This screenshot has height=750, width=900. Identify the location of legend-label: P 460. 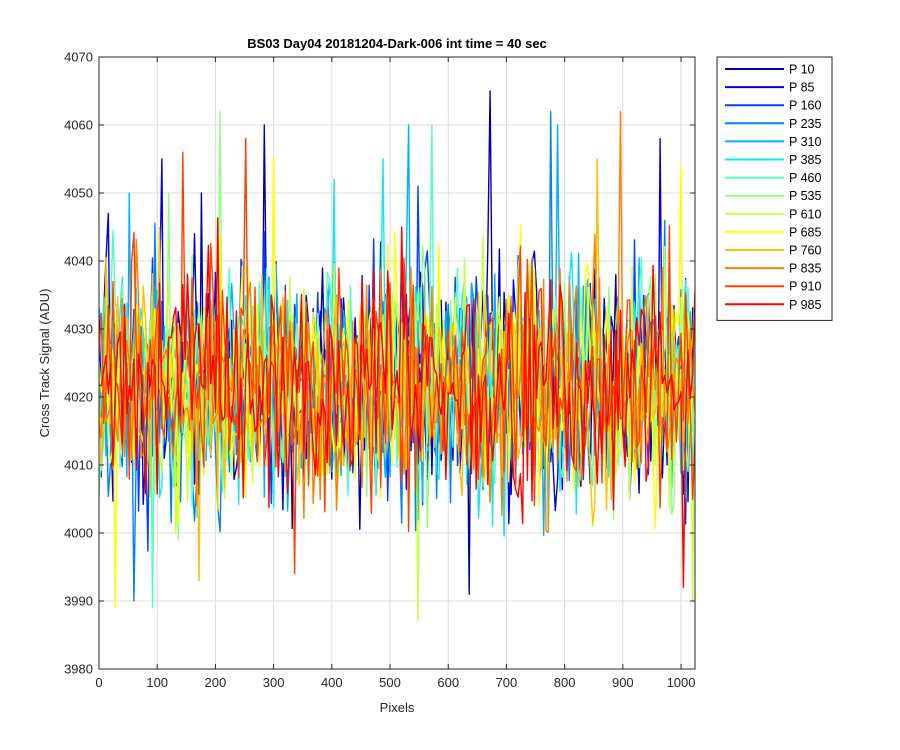
(805, 178).